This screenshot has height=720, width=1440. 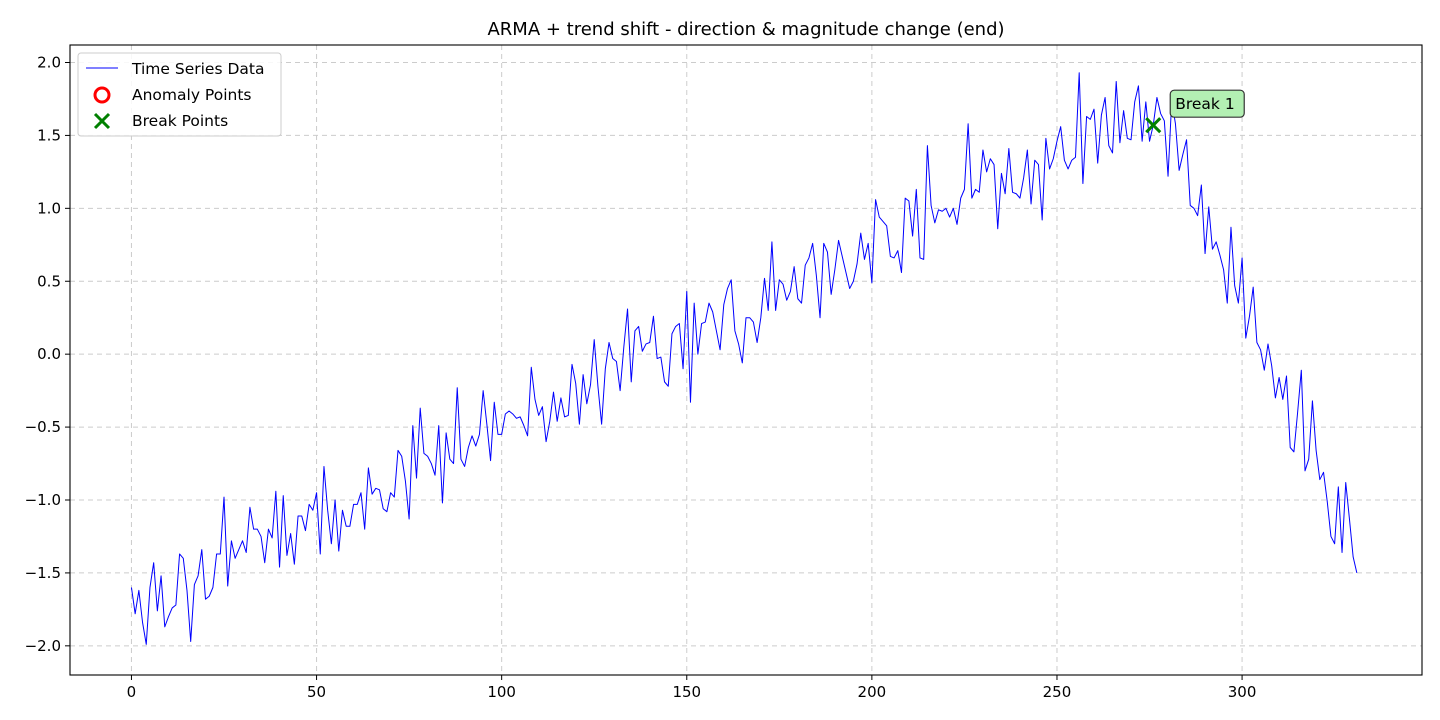 I want to click on y-tick-label: 0.0, so click(x=49, y=354).